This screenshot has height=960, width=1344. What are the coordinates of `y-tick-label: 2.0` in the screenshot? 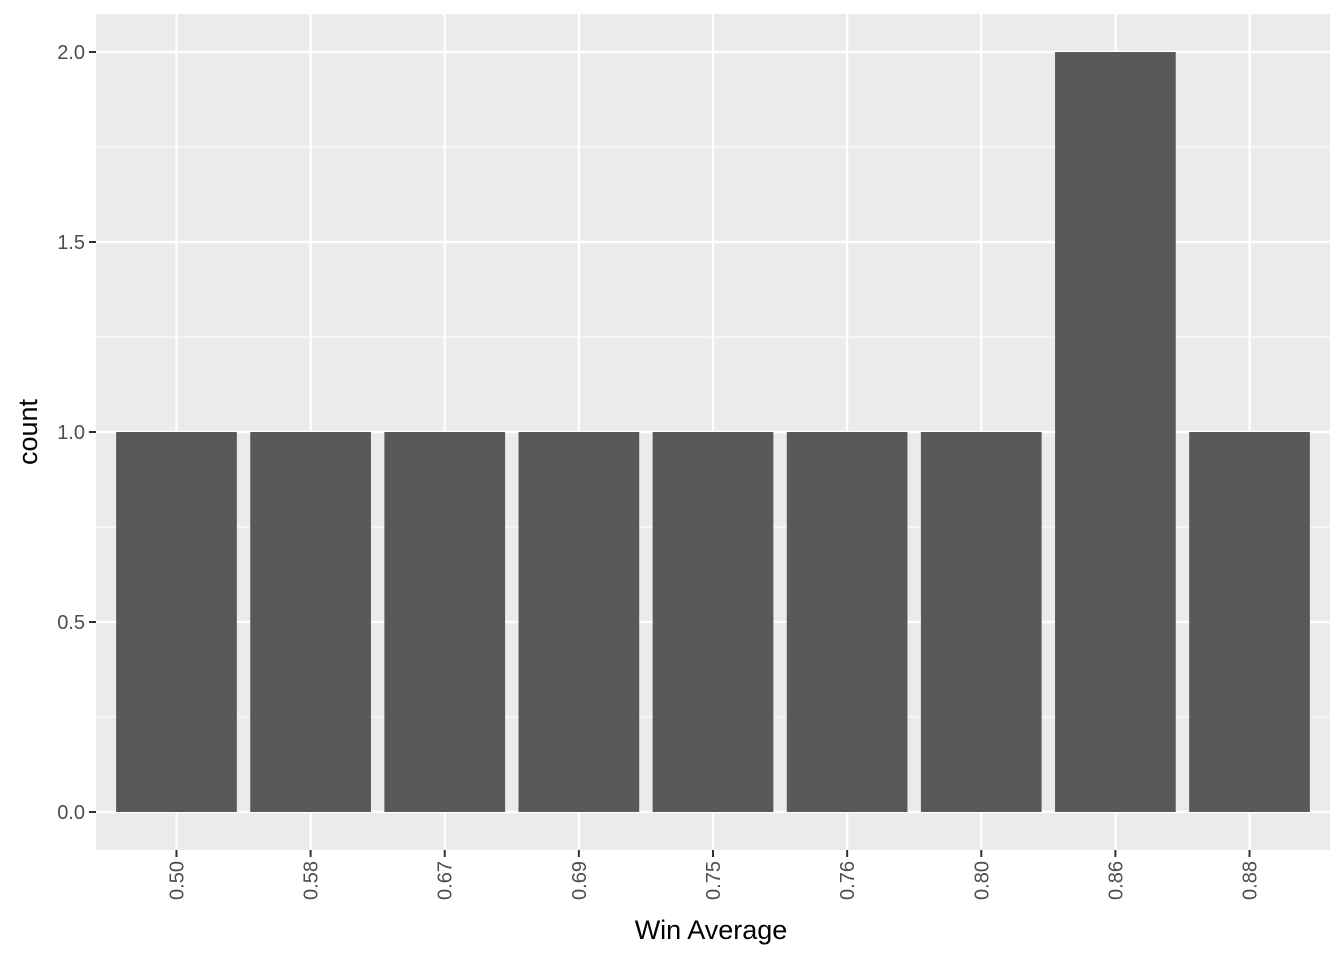 It's located at (71, 53).